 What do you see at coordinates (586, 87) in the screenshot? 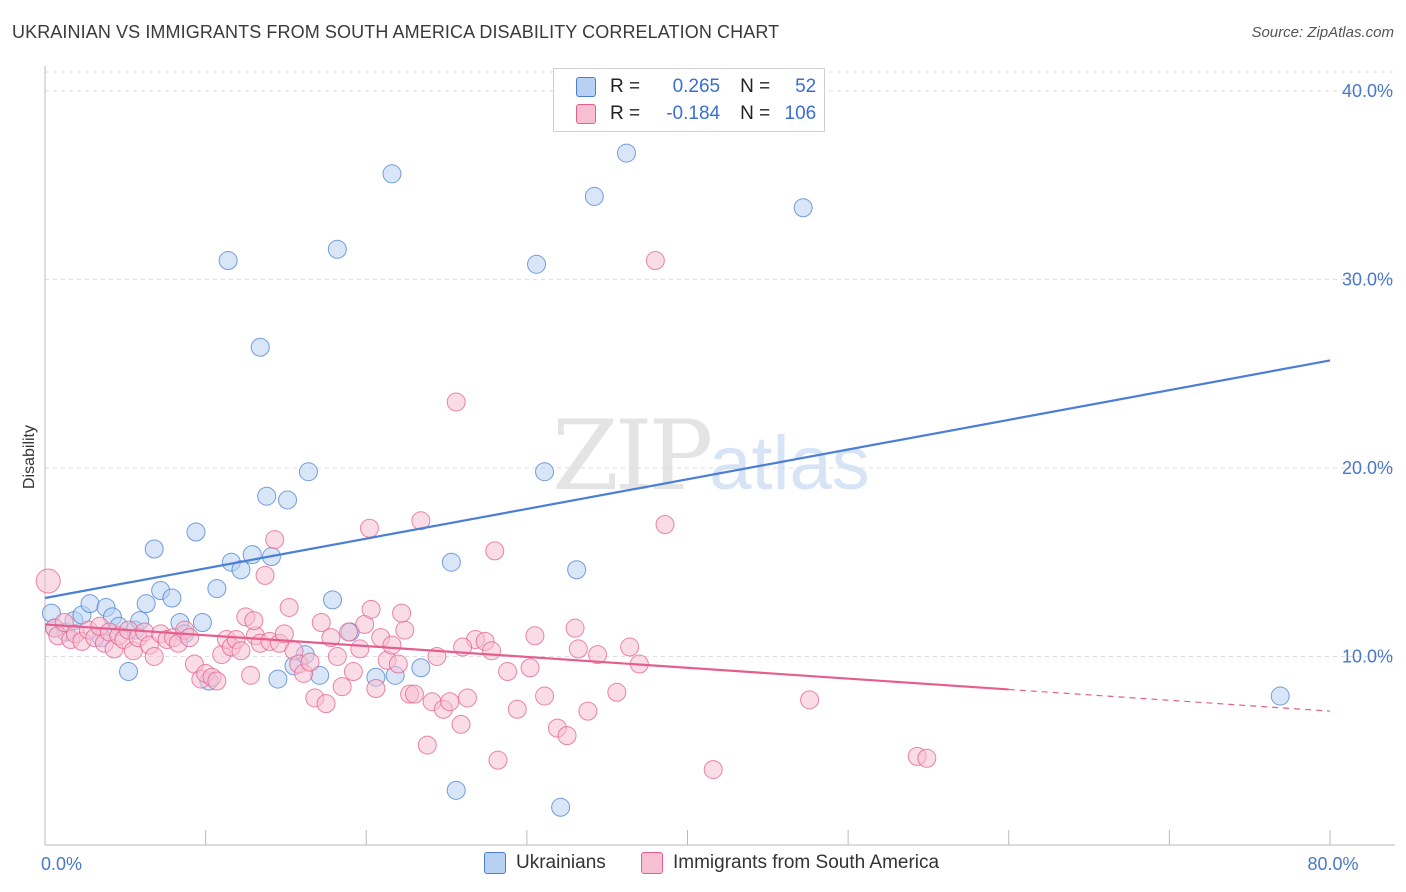
I see `legend-swatch-blue` at bounding box center [586, 87].